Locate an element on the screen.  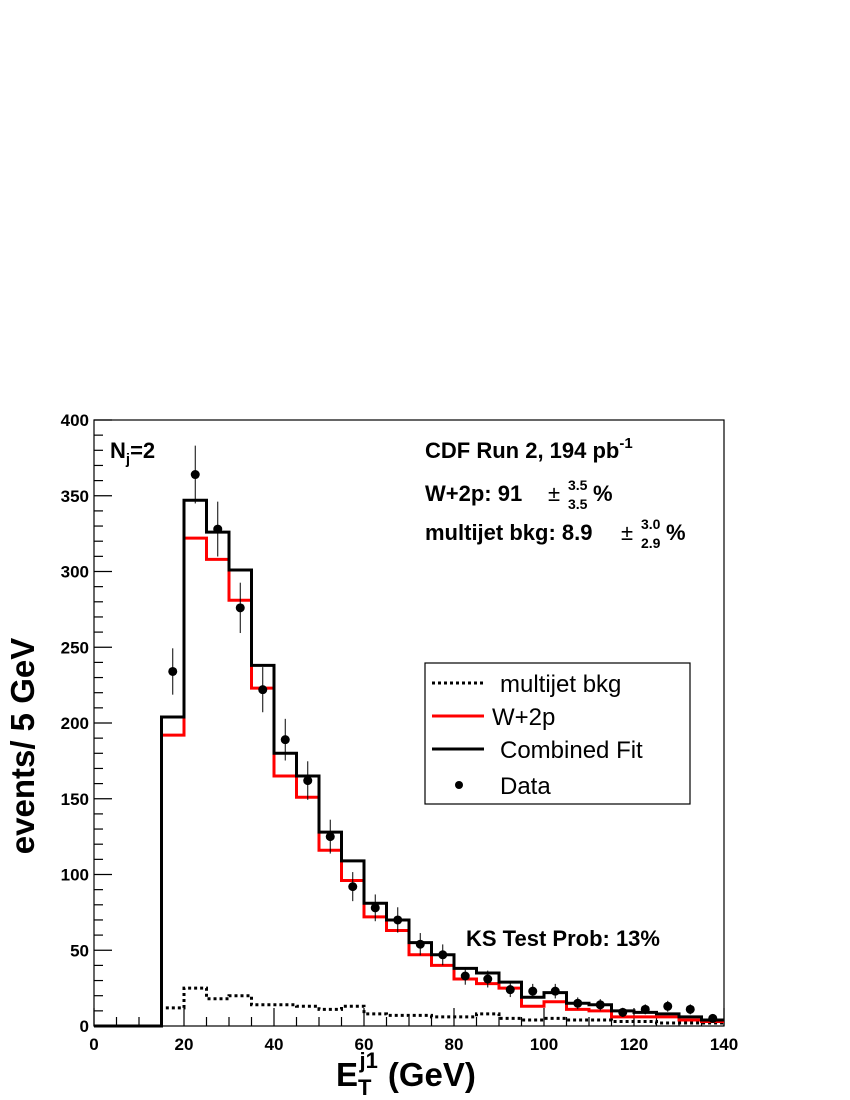
y-tick-label: 0 is located at coordinates (84, 1026).